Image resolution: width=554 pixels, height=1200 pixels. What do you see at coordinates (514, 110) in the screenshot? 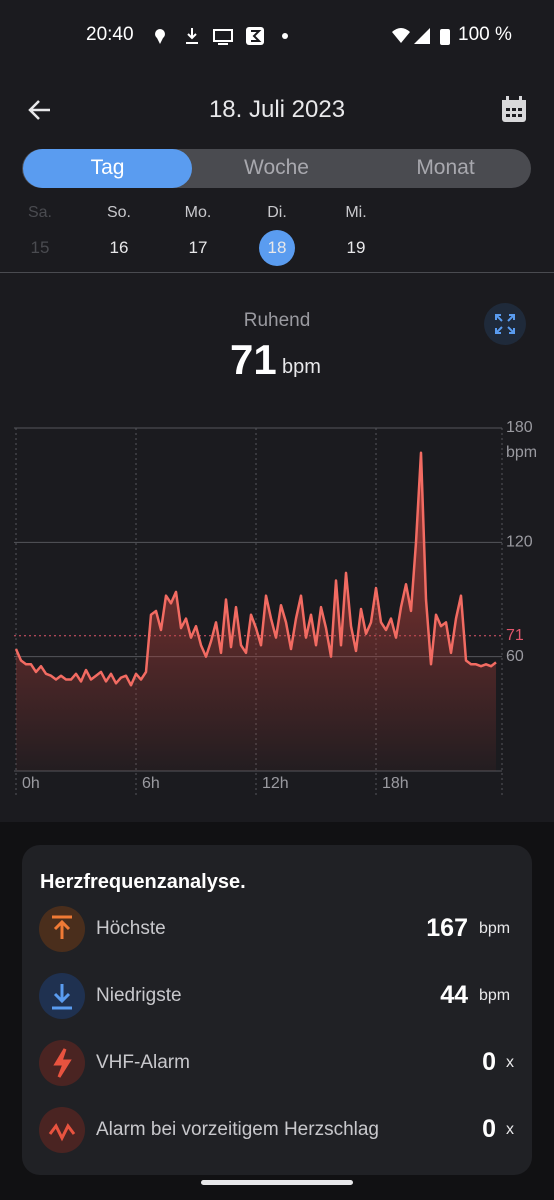
I see `calendar-button` at bounding box center [514, 110].